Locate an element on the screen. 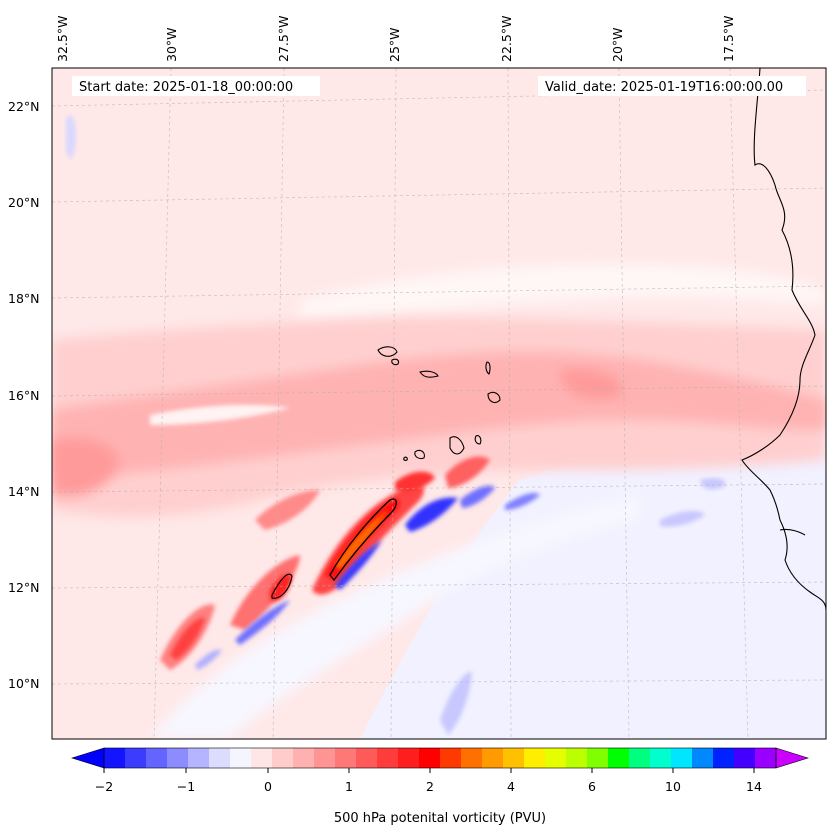 The width and height of the screenshot is (837, 836). coastline is located at coordinates (783, 339).